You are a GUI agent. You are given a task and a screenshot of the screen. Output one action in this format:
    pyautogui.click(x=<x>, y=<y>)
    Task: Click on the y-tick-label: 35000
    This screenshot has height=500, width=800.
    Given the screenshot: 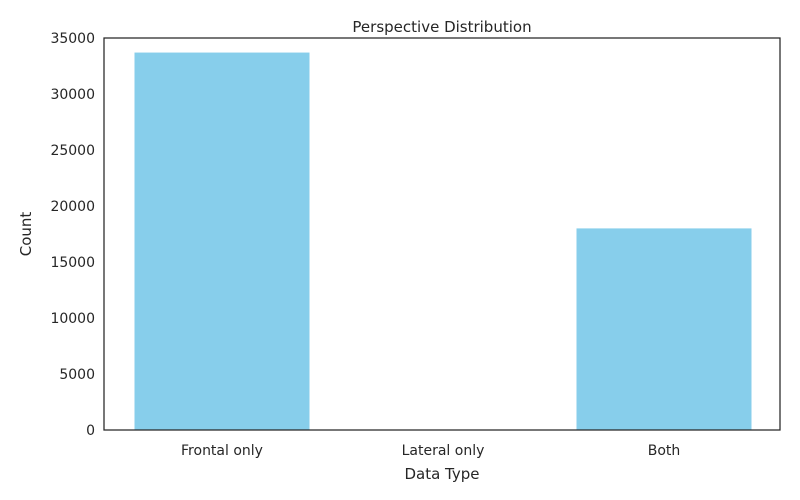 What is the action you would take?
    pyautogui.click(x=72, y=39)
    